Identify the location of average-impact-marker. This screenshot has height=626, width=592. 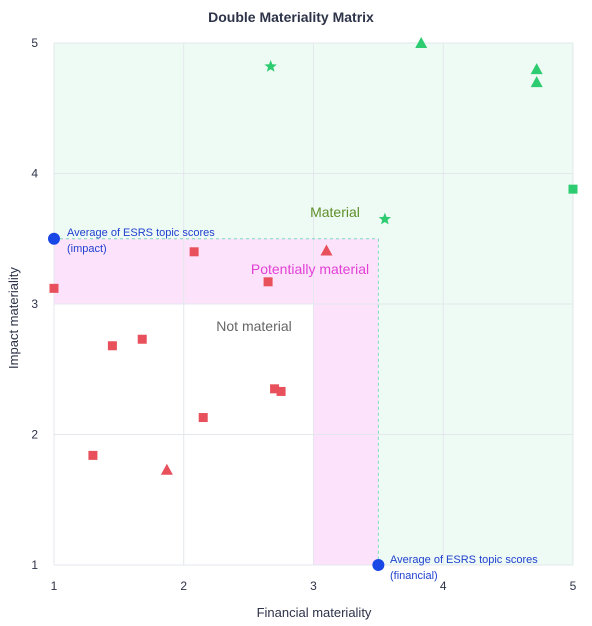
(54, 238).